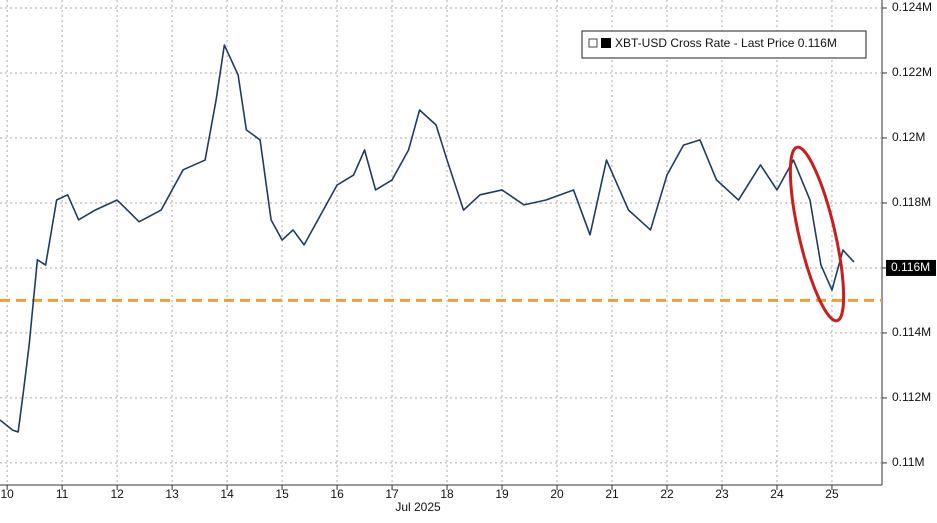  Describe the element at coordinates (722, 494) in the screenshot. I see `x-tick-label: 23` at that location.